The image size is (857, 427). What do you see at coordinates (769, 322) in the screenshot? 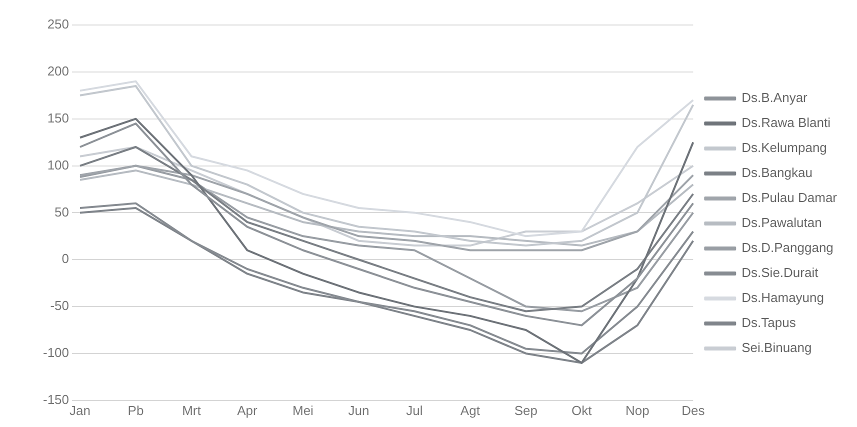
I see `legend-label: Ds.Tapus` at bounding box center [769, 322].